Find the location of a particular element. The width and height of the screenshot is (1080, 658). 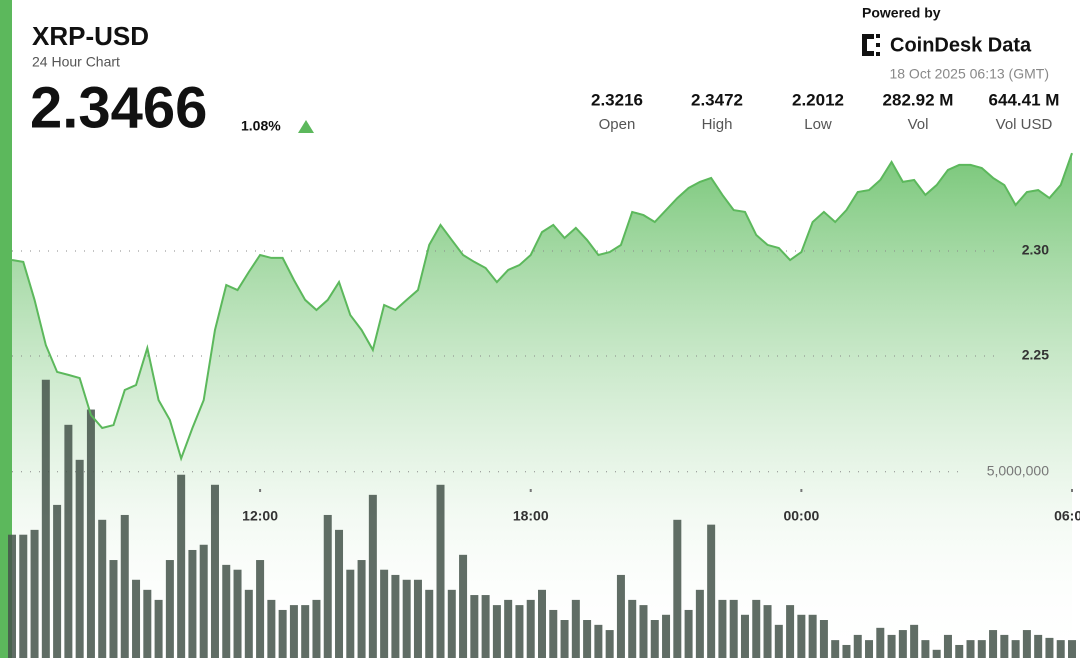

stat-label: Open is located at coordinates (617, 124).